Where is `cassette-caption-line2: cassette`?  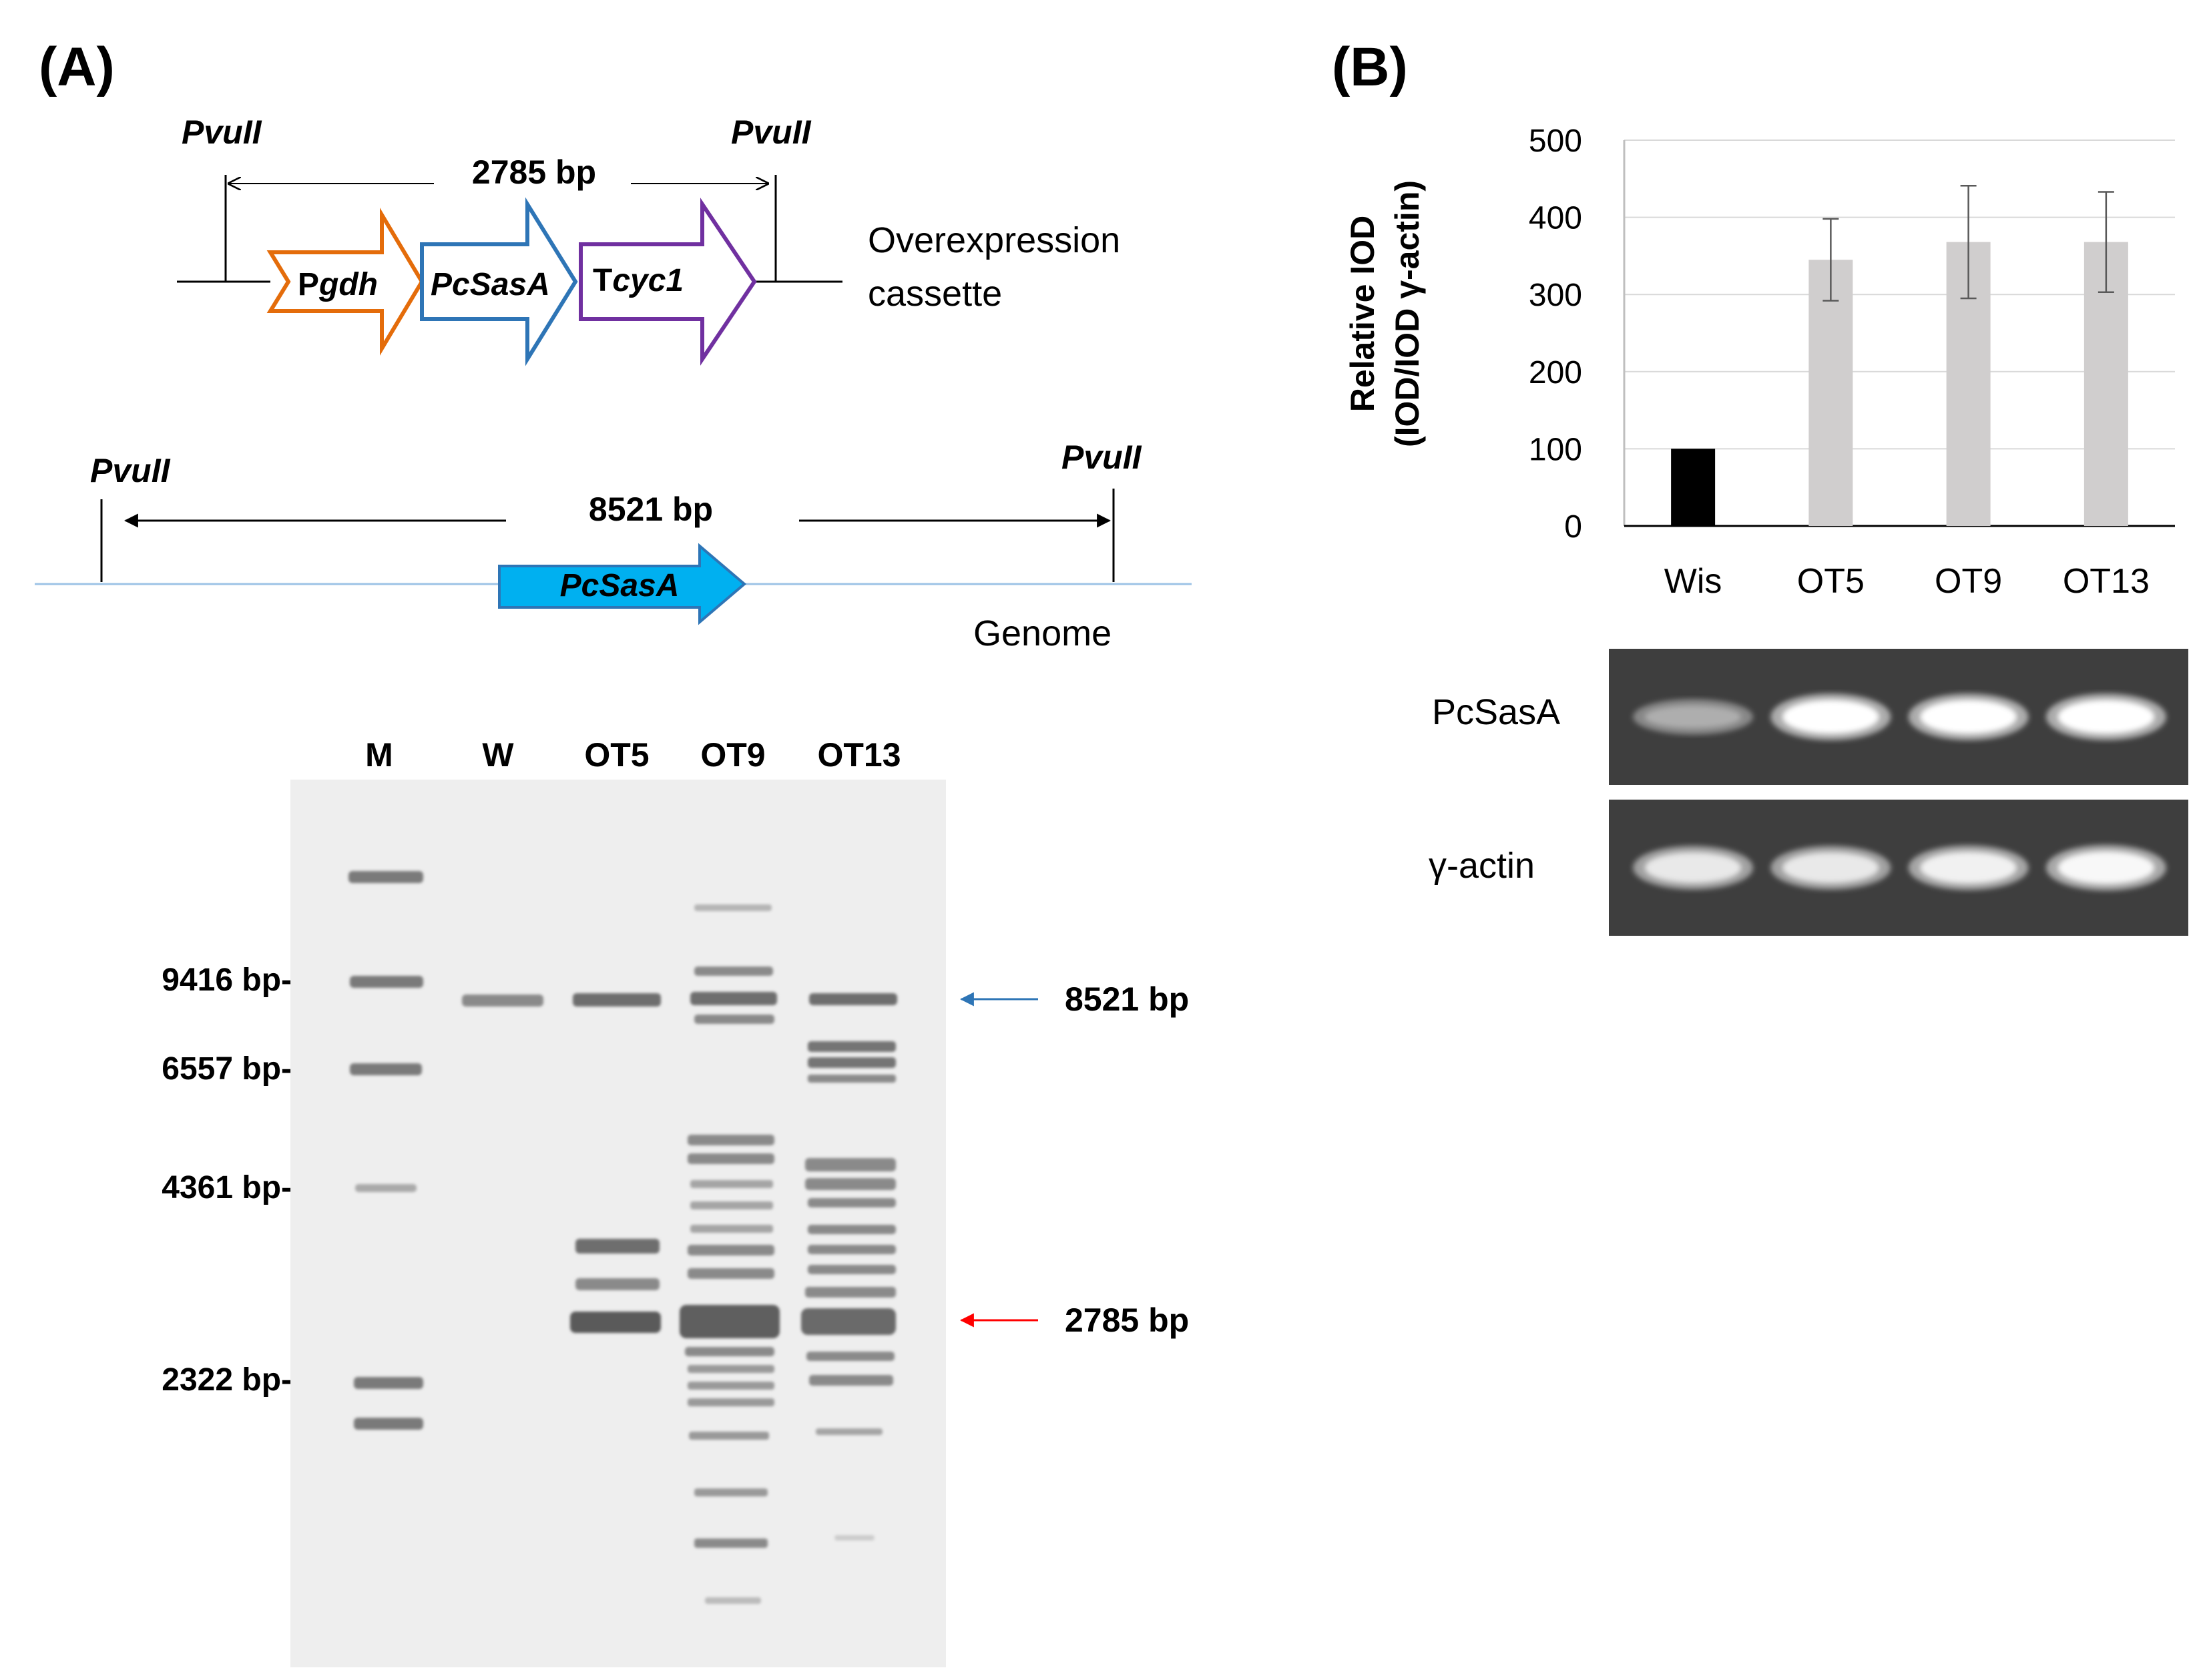
cassette-caption-line2: cassette is located at coordinates (935, 294).